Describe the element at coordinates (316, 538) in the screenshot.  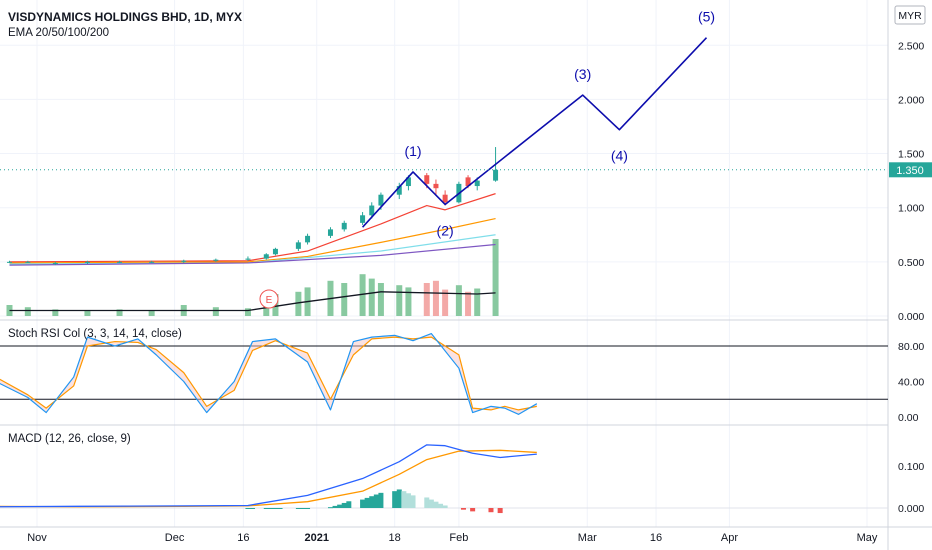
I see `time-tick-label: 2021` at that location.